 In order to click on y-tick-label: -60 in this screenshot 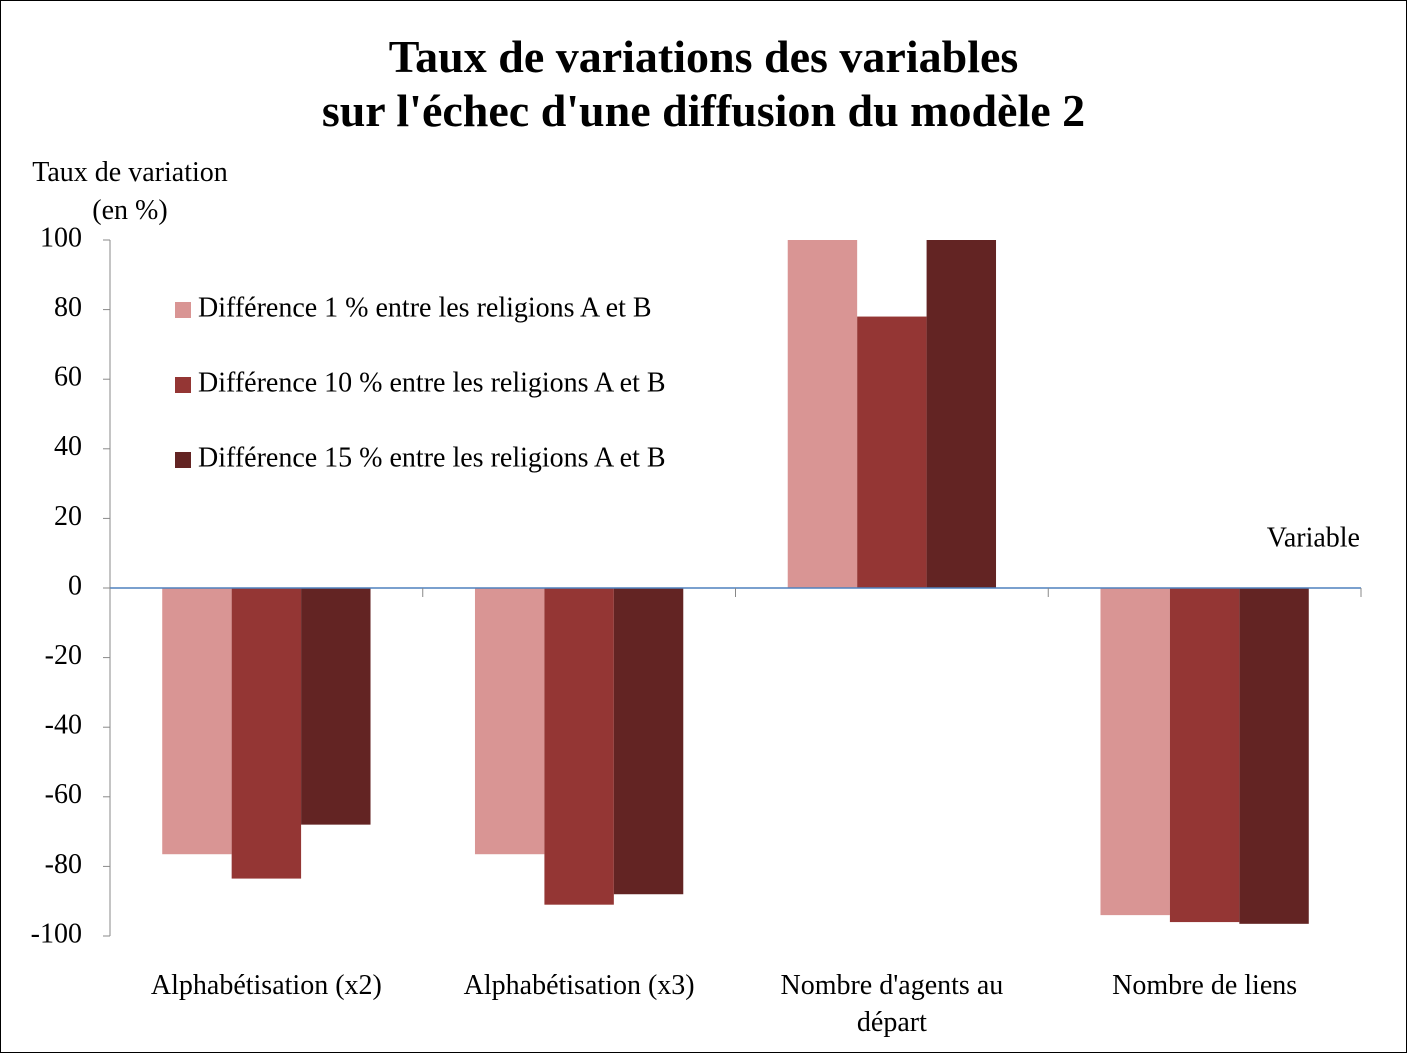, I will do `click(63, 794)`.